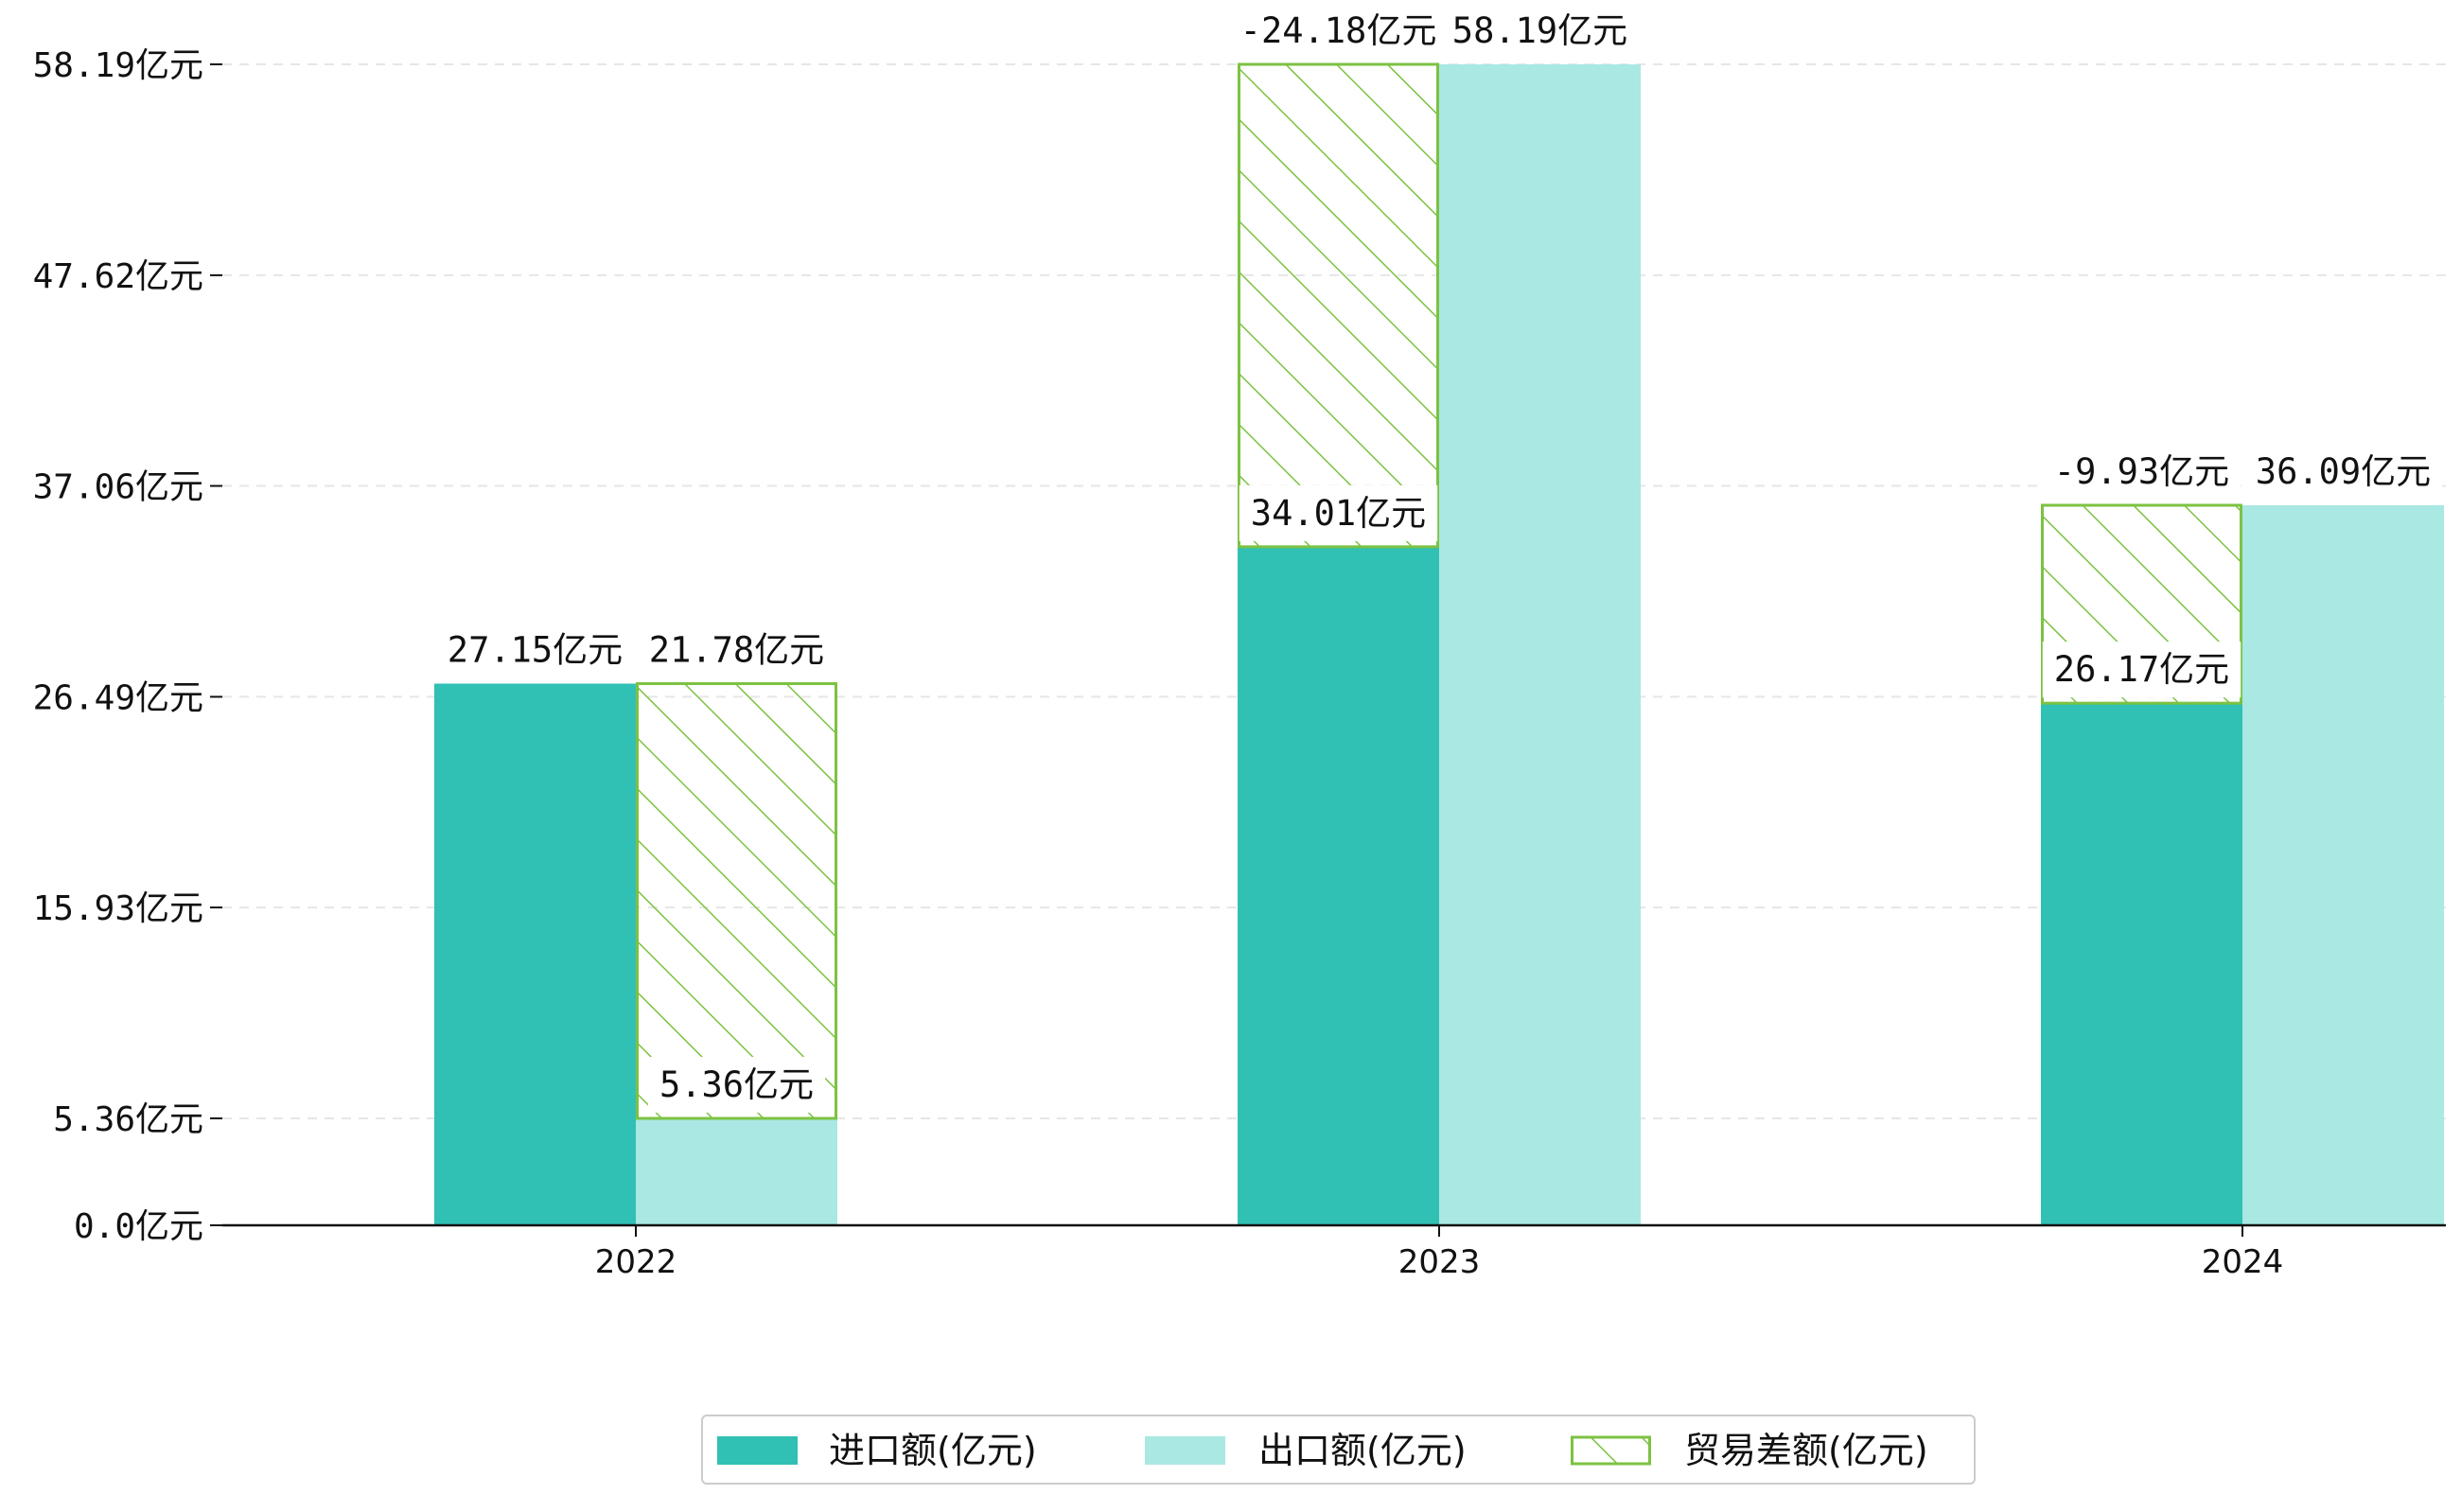 This screenshot has width=2461, height=1512. What do you see at coordinates (736, 901) in the screenshot?
I see `bar-balance-2022` at bounding box center [736, 901].